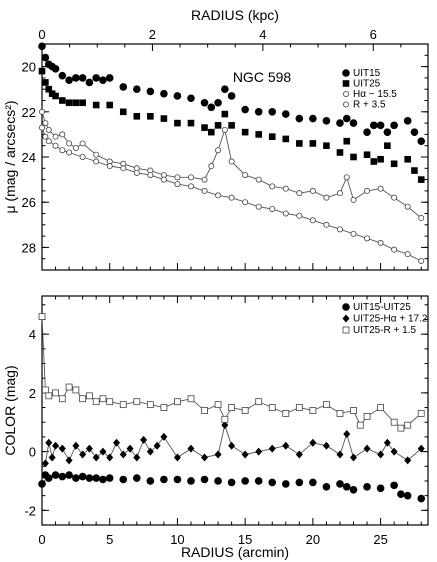 Image resolution: width=437 pixels, height=562 pixels. What do you see at coordinates (245, 539) in the screenshot?
I see `x-tick-label: 15` at bounding box center [245, 539].